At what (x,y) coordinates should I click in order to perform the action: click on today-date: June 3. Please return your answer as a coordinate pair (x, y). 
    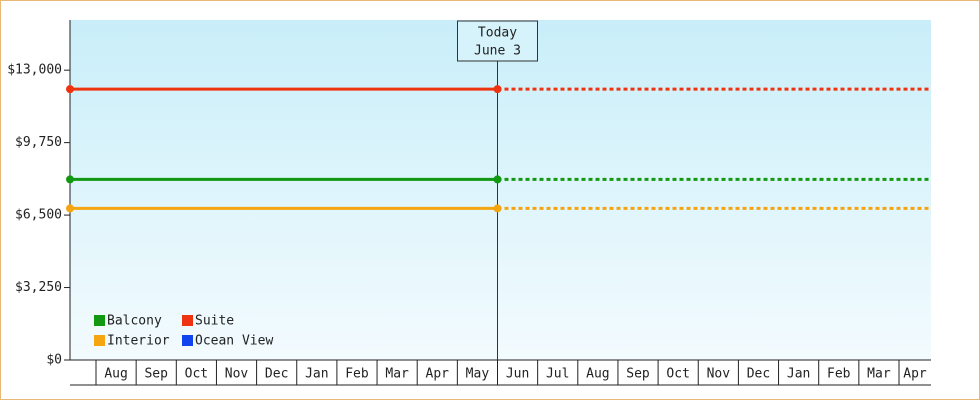
    Looking at the image, I should click on (497, 51).